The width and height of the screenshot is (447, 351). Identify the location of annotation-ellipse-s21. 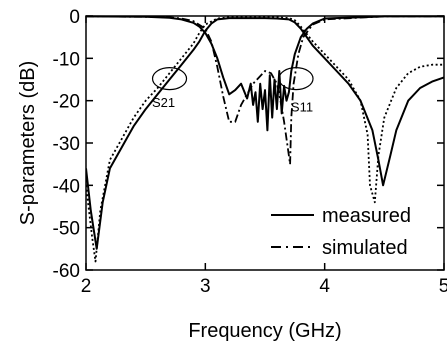
(169, 79).